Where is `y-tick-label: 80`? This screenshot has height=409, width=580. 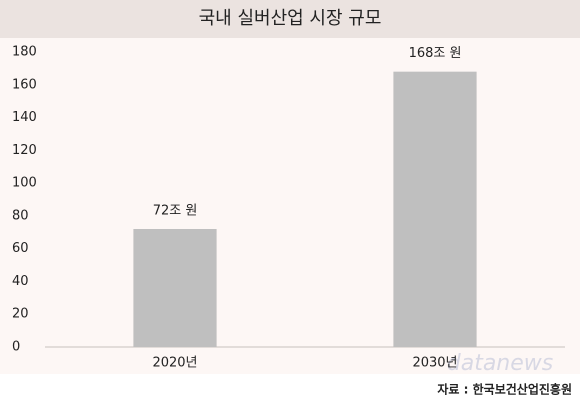 y-tick-label: 80 is located at coordinates (20, 215).